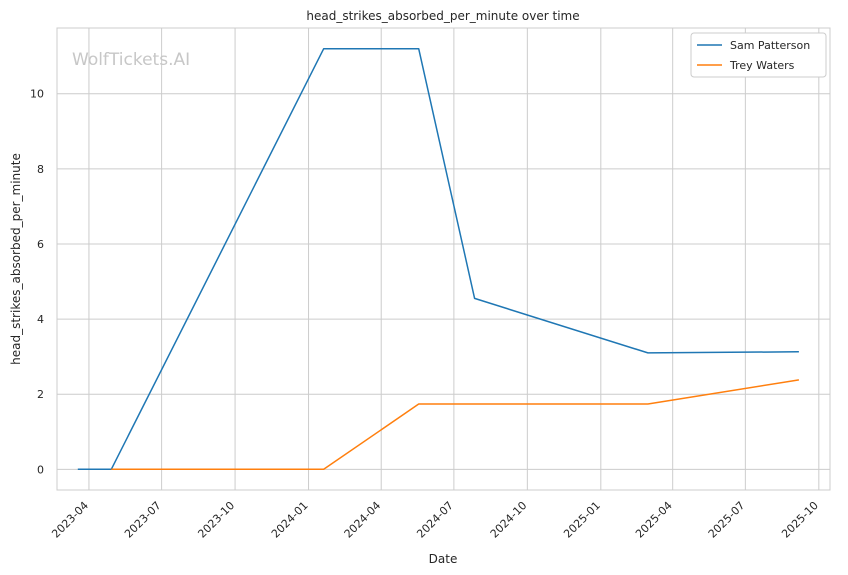 The height and width of the screenshot is (575, 848). Describe the element at coordinates (800, 520) in the screenshot. I see `x-tick-label: 2025-10` at that location.